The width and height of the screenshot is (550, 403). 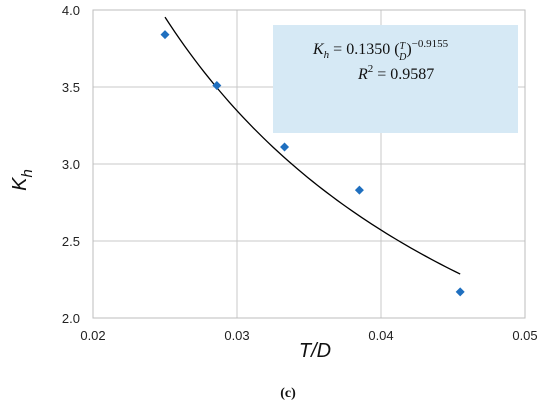 I want to click on r-squared: R2 = 0.9587, so click(x=395, y=73).